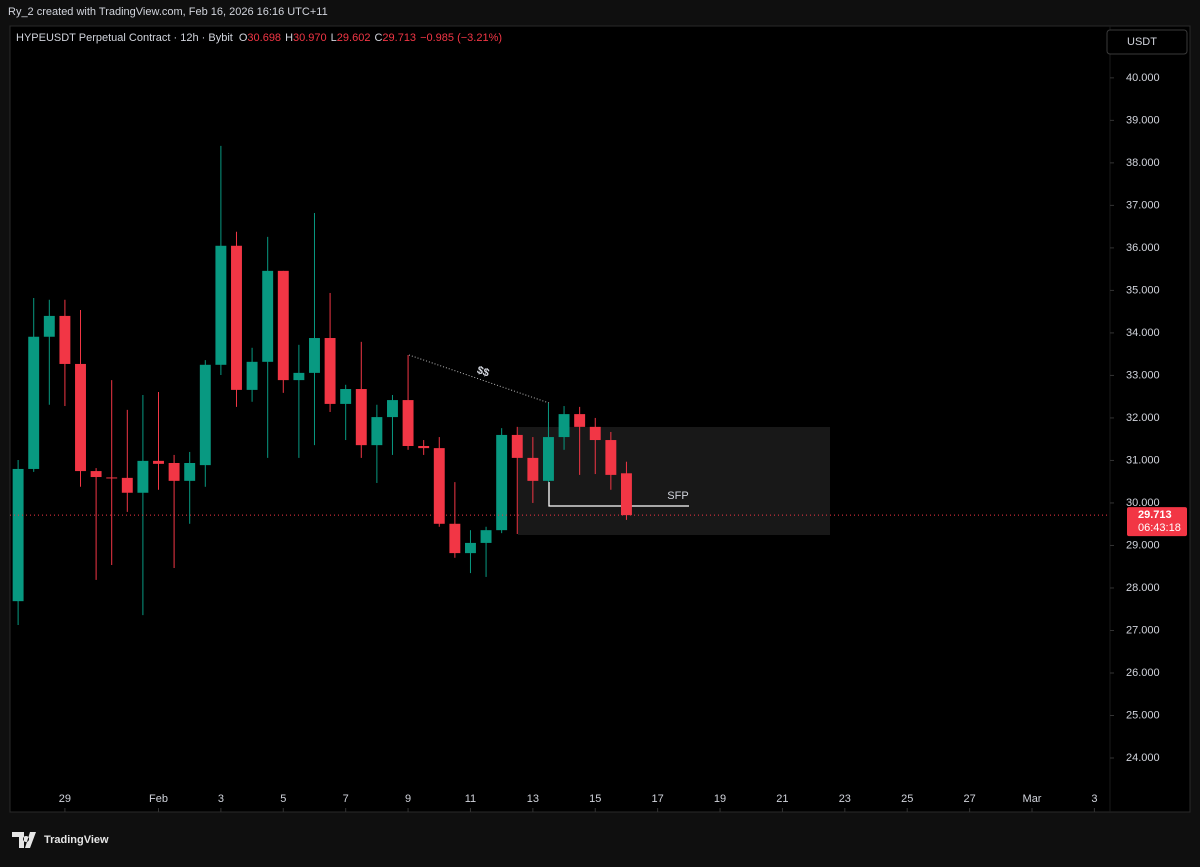  What do you see at coordinates (1143, 630) in the screenshot?
I see `y-tick-label: 27.000` at bounding box center [1143, 630].